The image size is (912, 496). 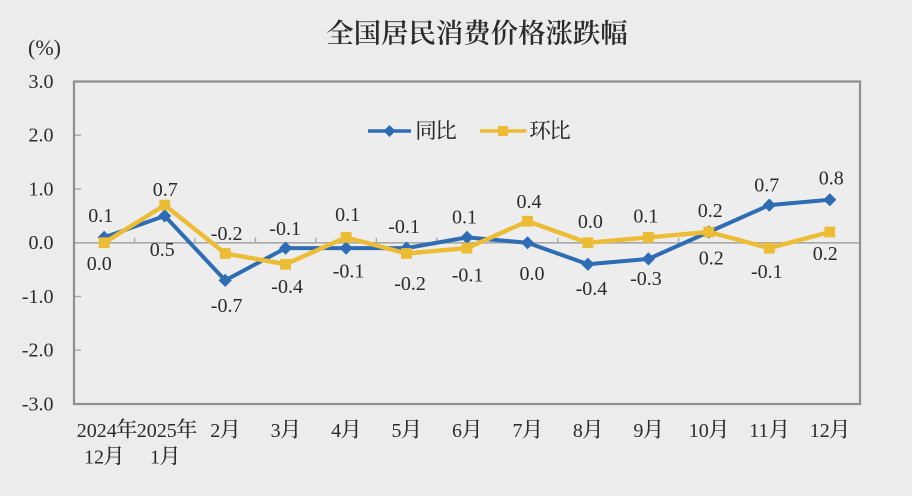 What do you see at coordinates (41, 136) in the screenshot?
I see `svg-text: 2.0` at bounding box center [41, 136].